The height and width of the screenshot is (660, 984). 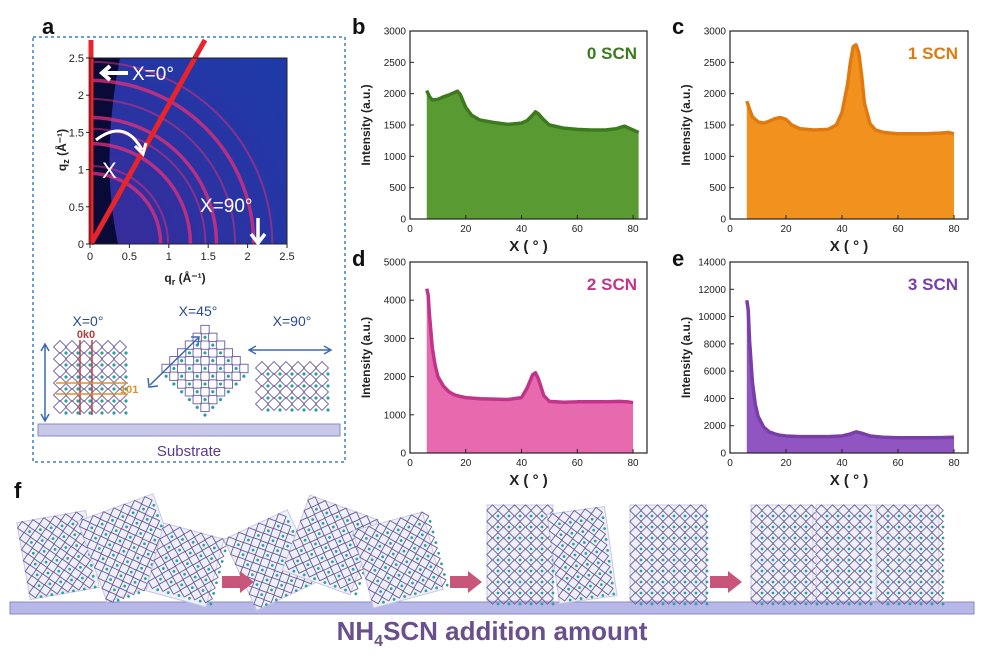 I want to click on panel-letter-d: d, so click(x=359, y=258).